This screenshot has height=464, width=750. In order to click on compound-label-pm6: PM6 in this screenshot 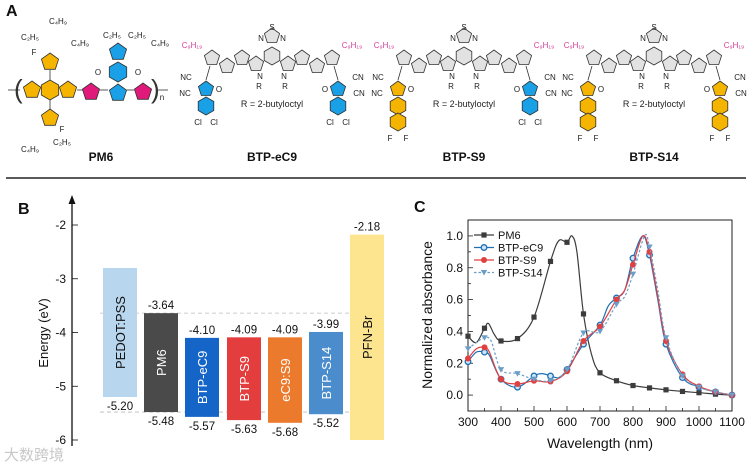, I will do `click(101, 157)`.